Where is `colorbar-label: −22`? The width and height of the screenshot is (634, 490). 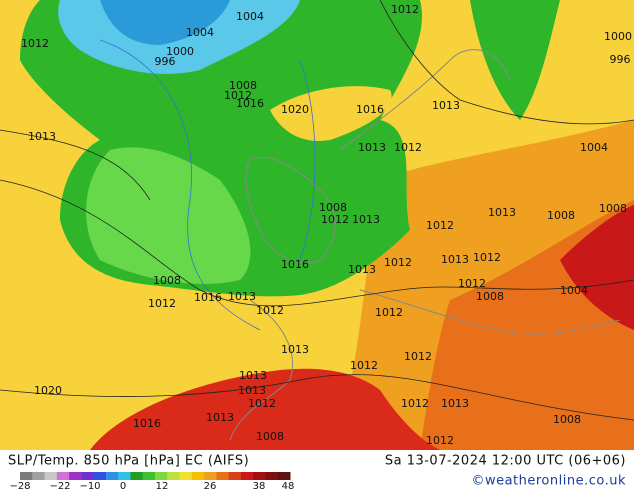
colorbar-label: −22 is located at coordinates (59, 485).